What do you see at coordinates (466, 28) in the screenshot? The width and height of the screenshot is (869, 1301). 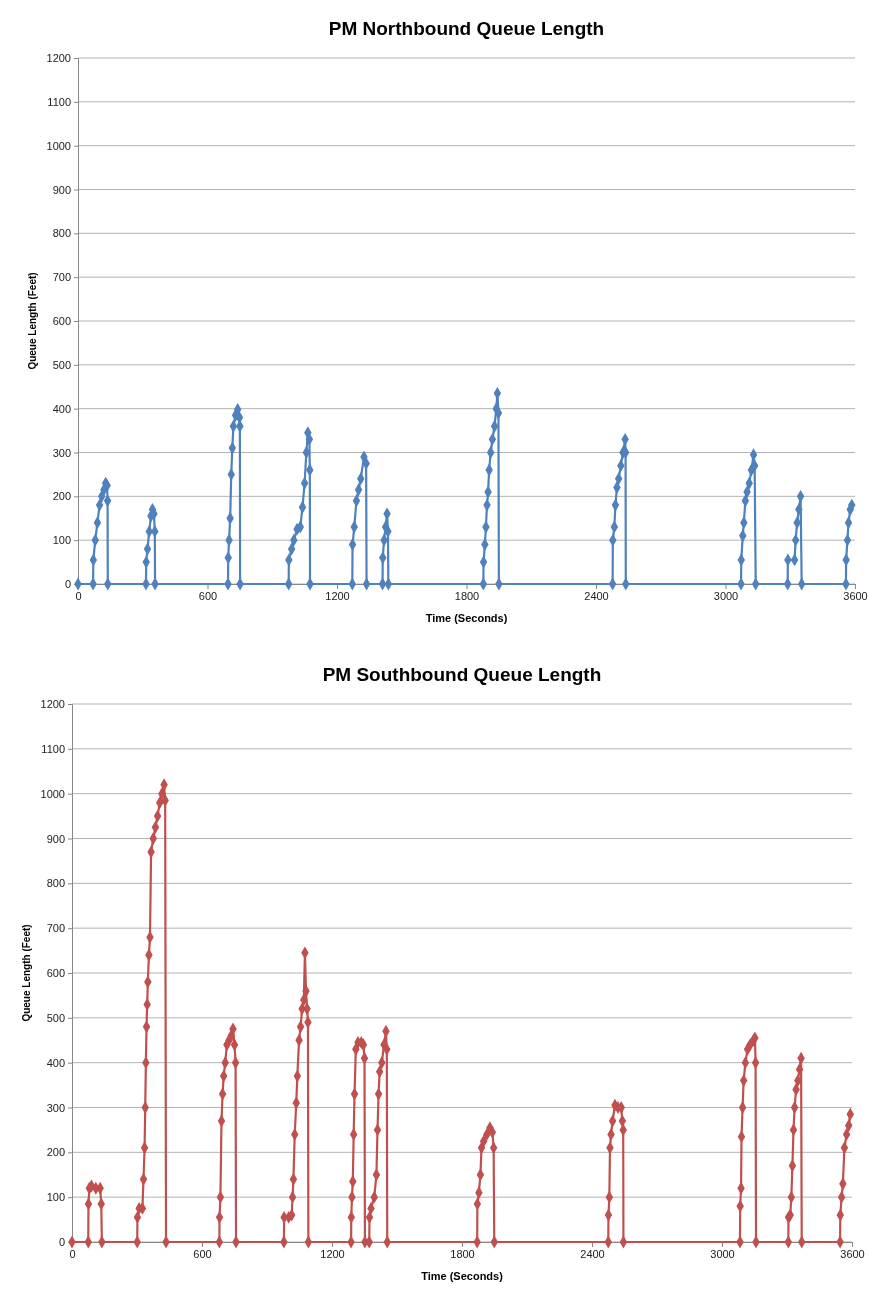 I see `chart-title: PM Northbound Queue Length` at bounding box center [466, 28].